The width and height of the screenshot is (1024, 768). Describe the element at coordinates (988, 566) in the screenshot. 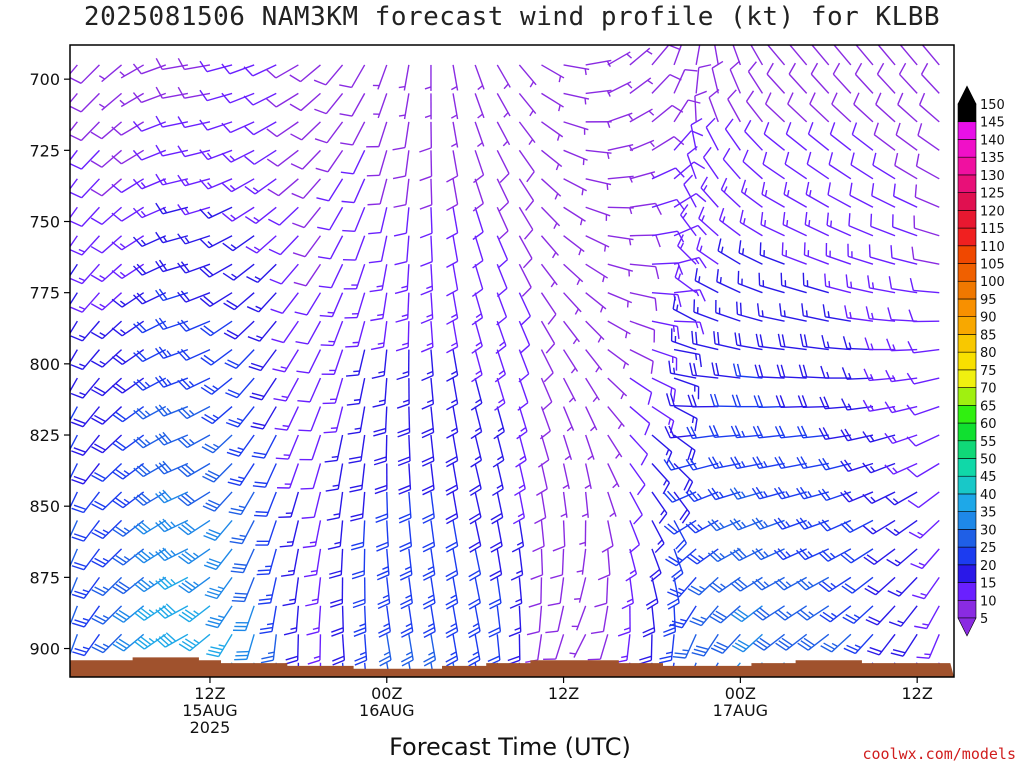

I see `colorbar-label: 20` at that location.